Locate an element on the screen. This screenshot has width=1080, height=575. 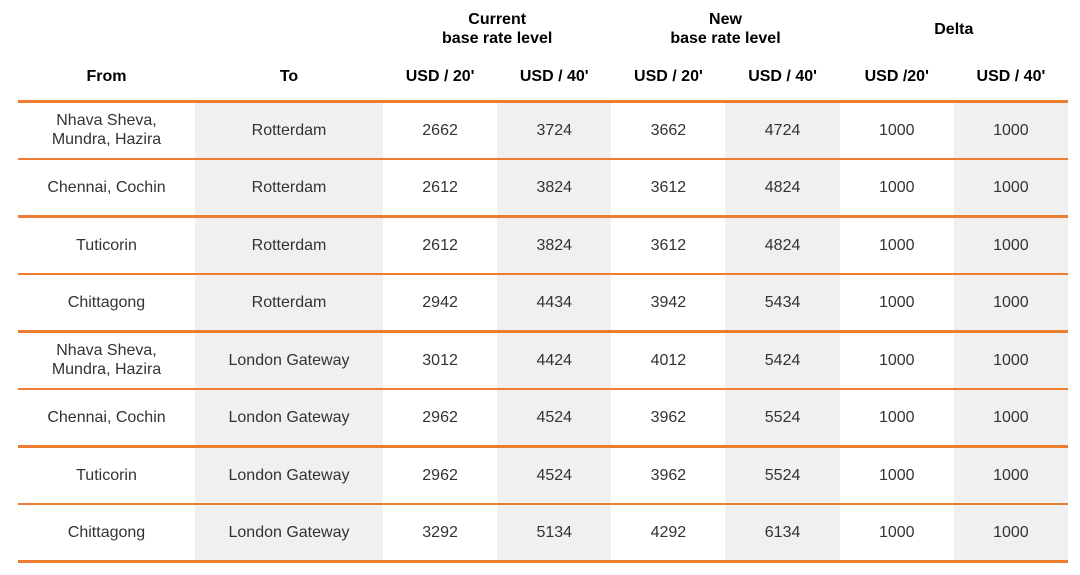
cell-new-20: 3942 is located at coordinates (668, 302).